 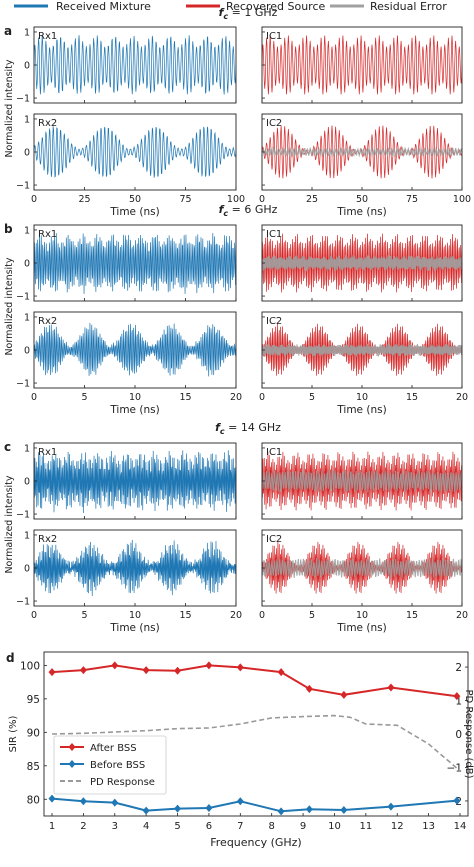 What do you see at coordinates (254, 681) in the screenshot?
I see `series-0-line` at bounding box center [254, 681].